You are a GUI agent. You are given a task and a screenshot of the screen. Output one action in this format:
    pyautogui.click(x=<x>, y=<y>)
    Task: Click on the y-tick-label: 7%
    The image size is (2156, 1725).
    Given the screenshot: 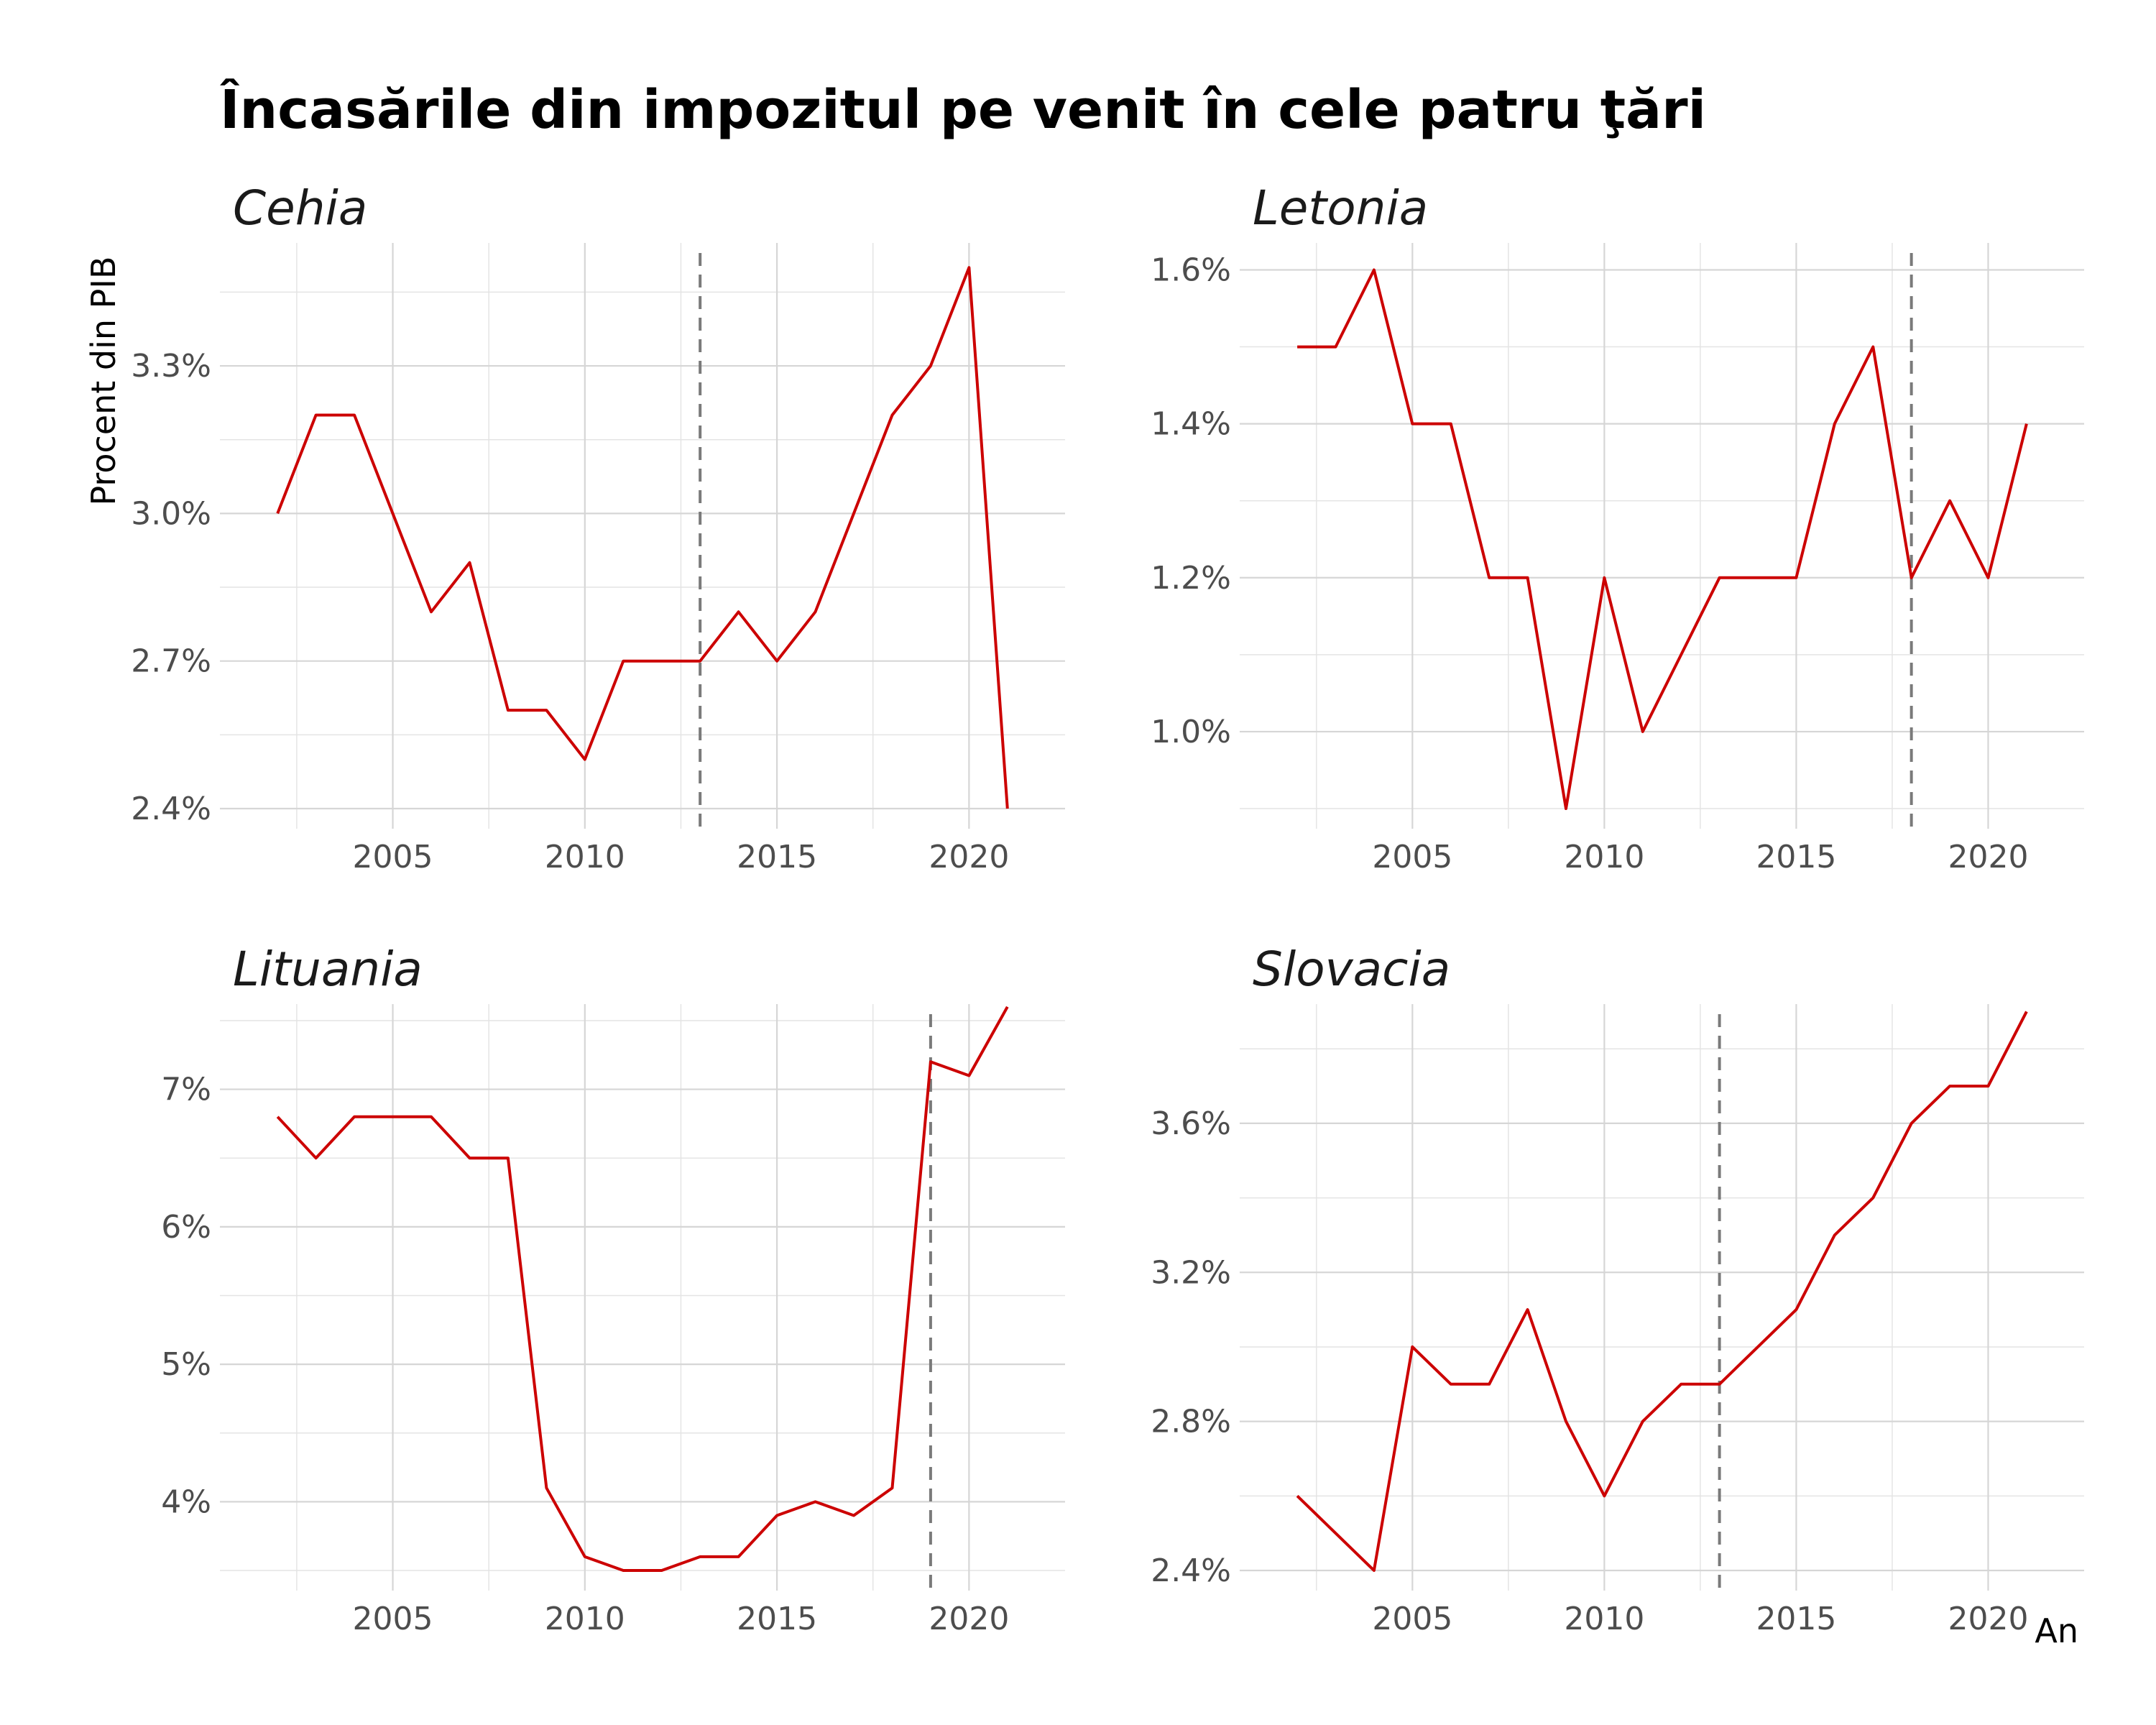 What is the action you would take?
    pyautogui.click(x=186, y=1090)
    